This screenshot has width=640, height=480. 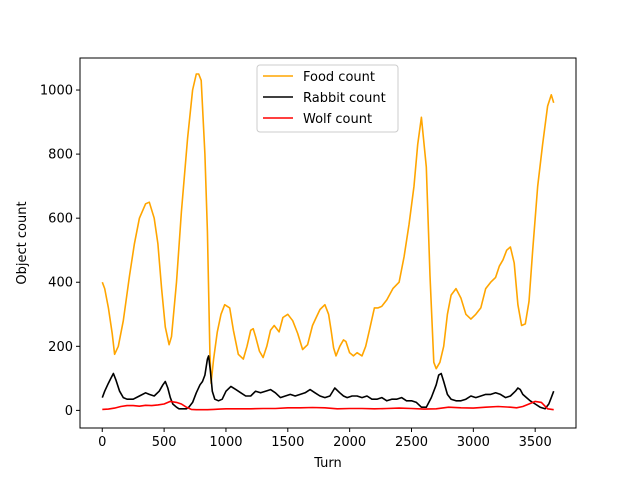 I want to click on y-tick-label: 600, so click(x=60, y=219).